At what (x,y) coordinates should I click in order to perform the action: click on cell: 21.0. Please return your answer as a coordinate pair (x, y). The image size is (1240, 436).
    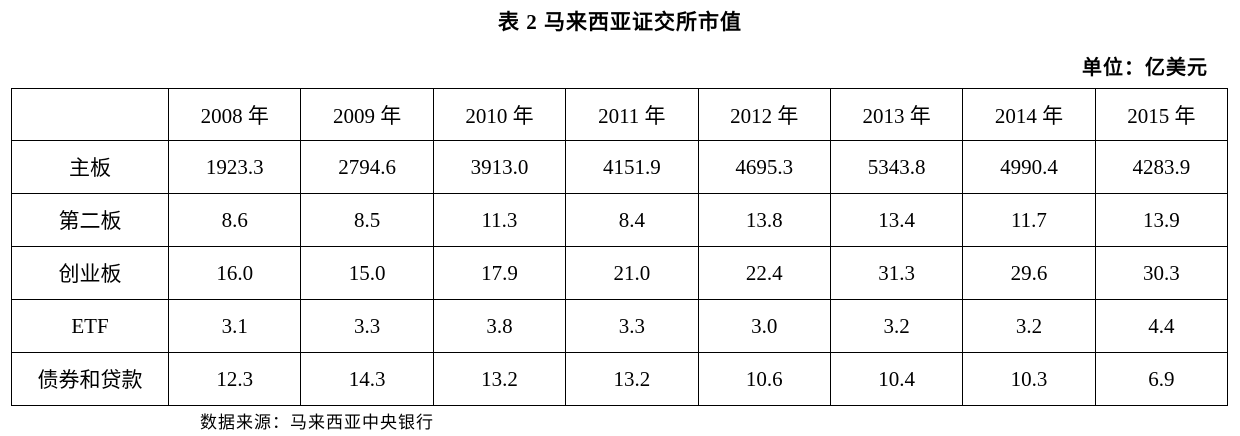
    Looking at the image, I should click on (632, 273).